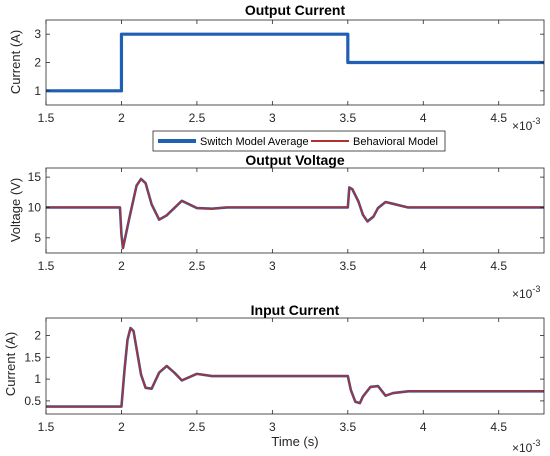 The image size is (550, 456). I want to click on y-tick-label: 0.5, so click(32, 401).